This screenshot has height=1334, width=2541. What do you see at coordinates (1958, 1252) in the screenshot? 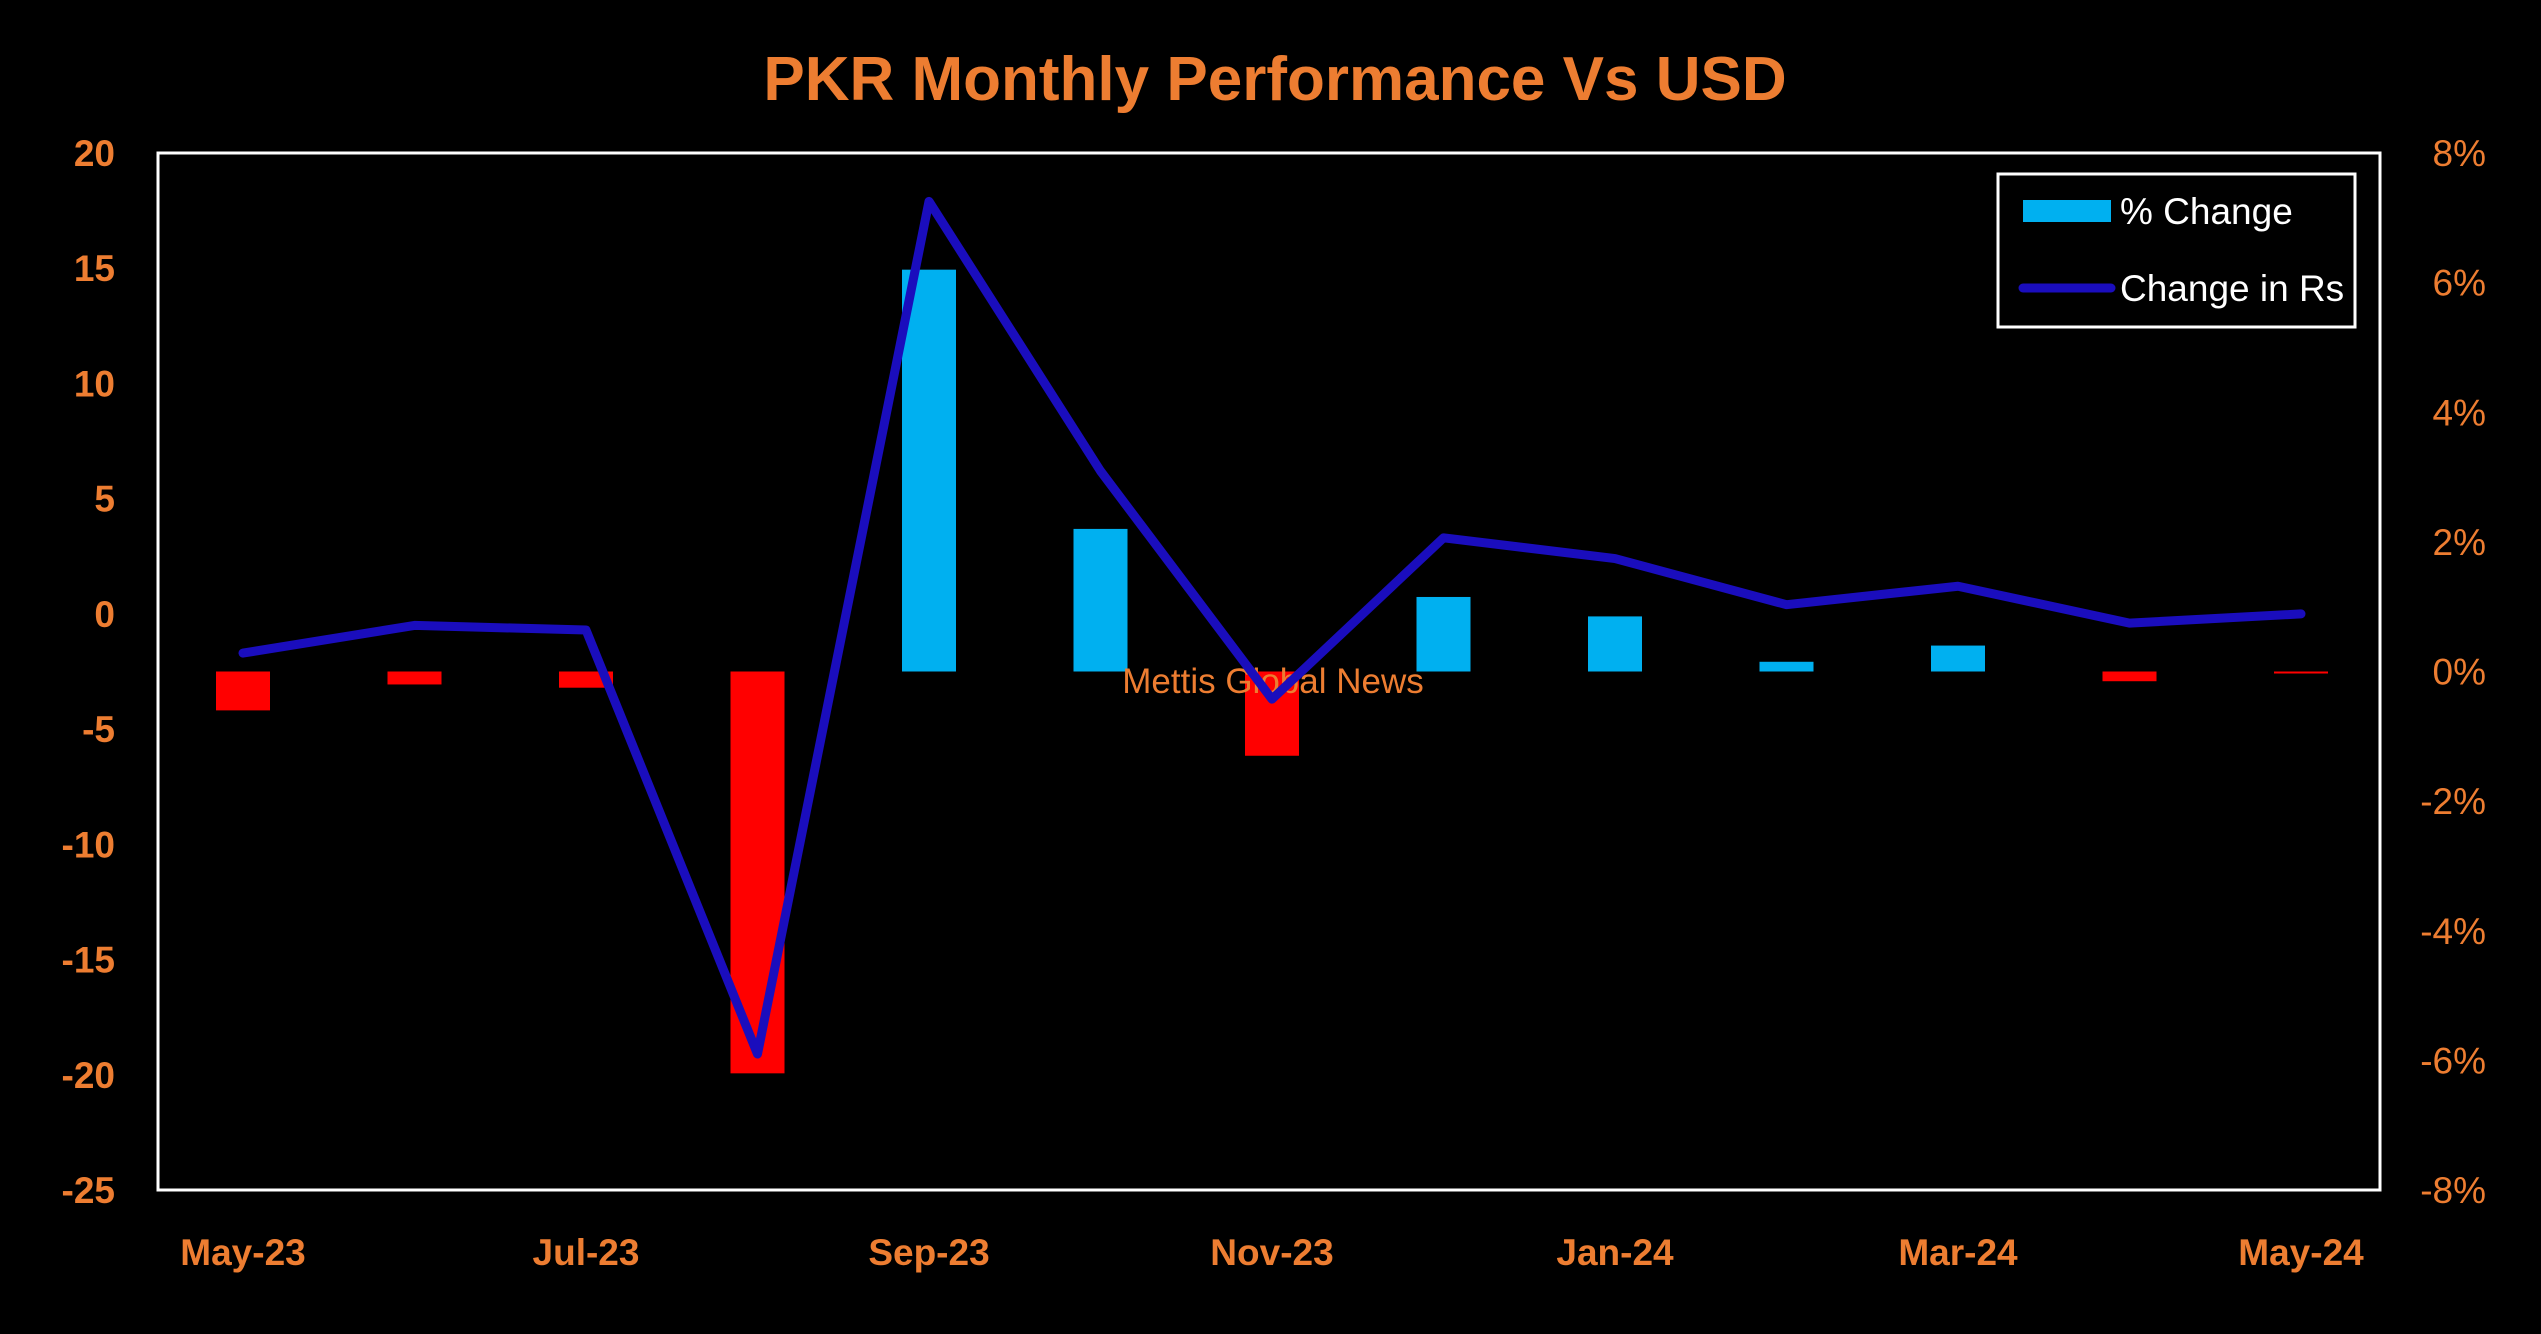
I see `x-tick-label: Mar-24` at bounding box center [1958, 1252].